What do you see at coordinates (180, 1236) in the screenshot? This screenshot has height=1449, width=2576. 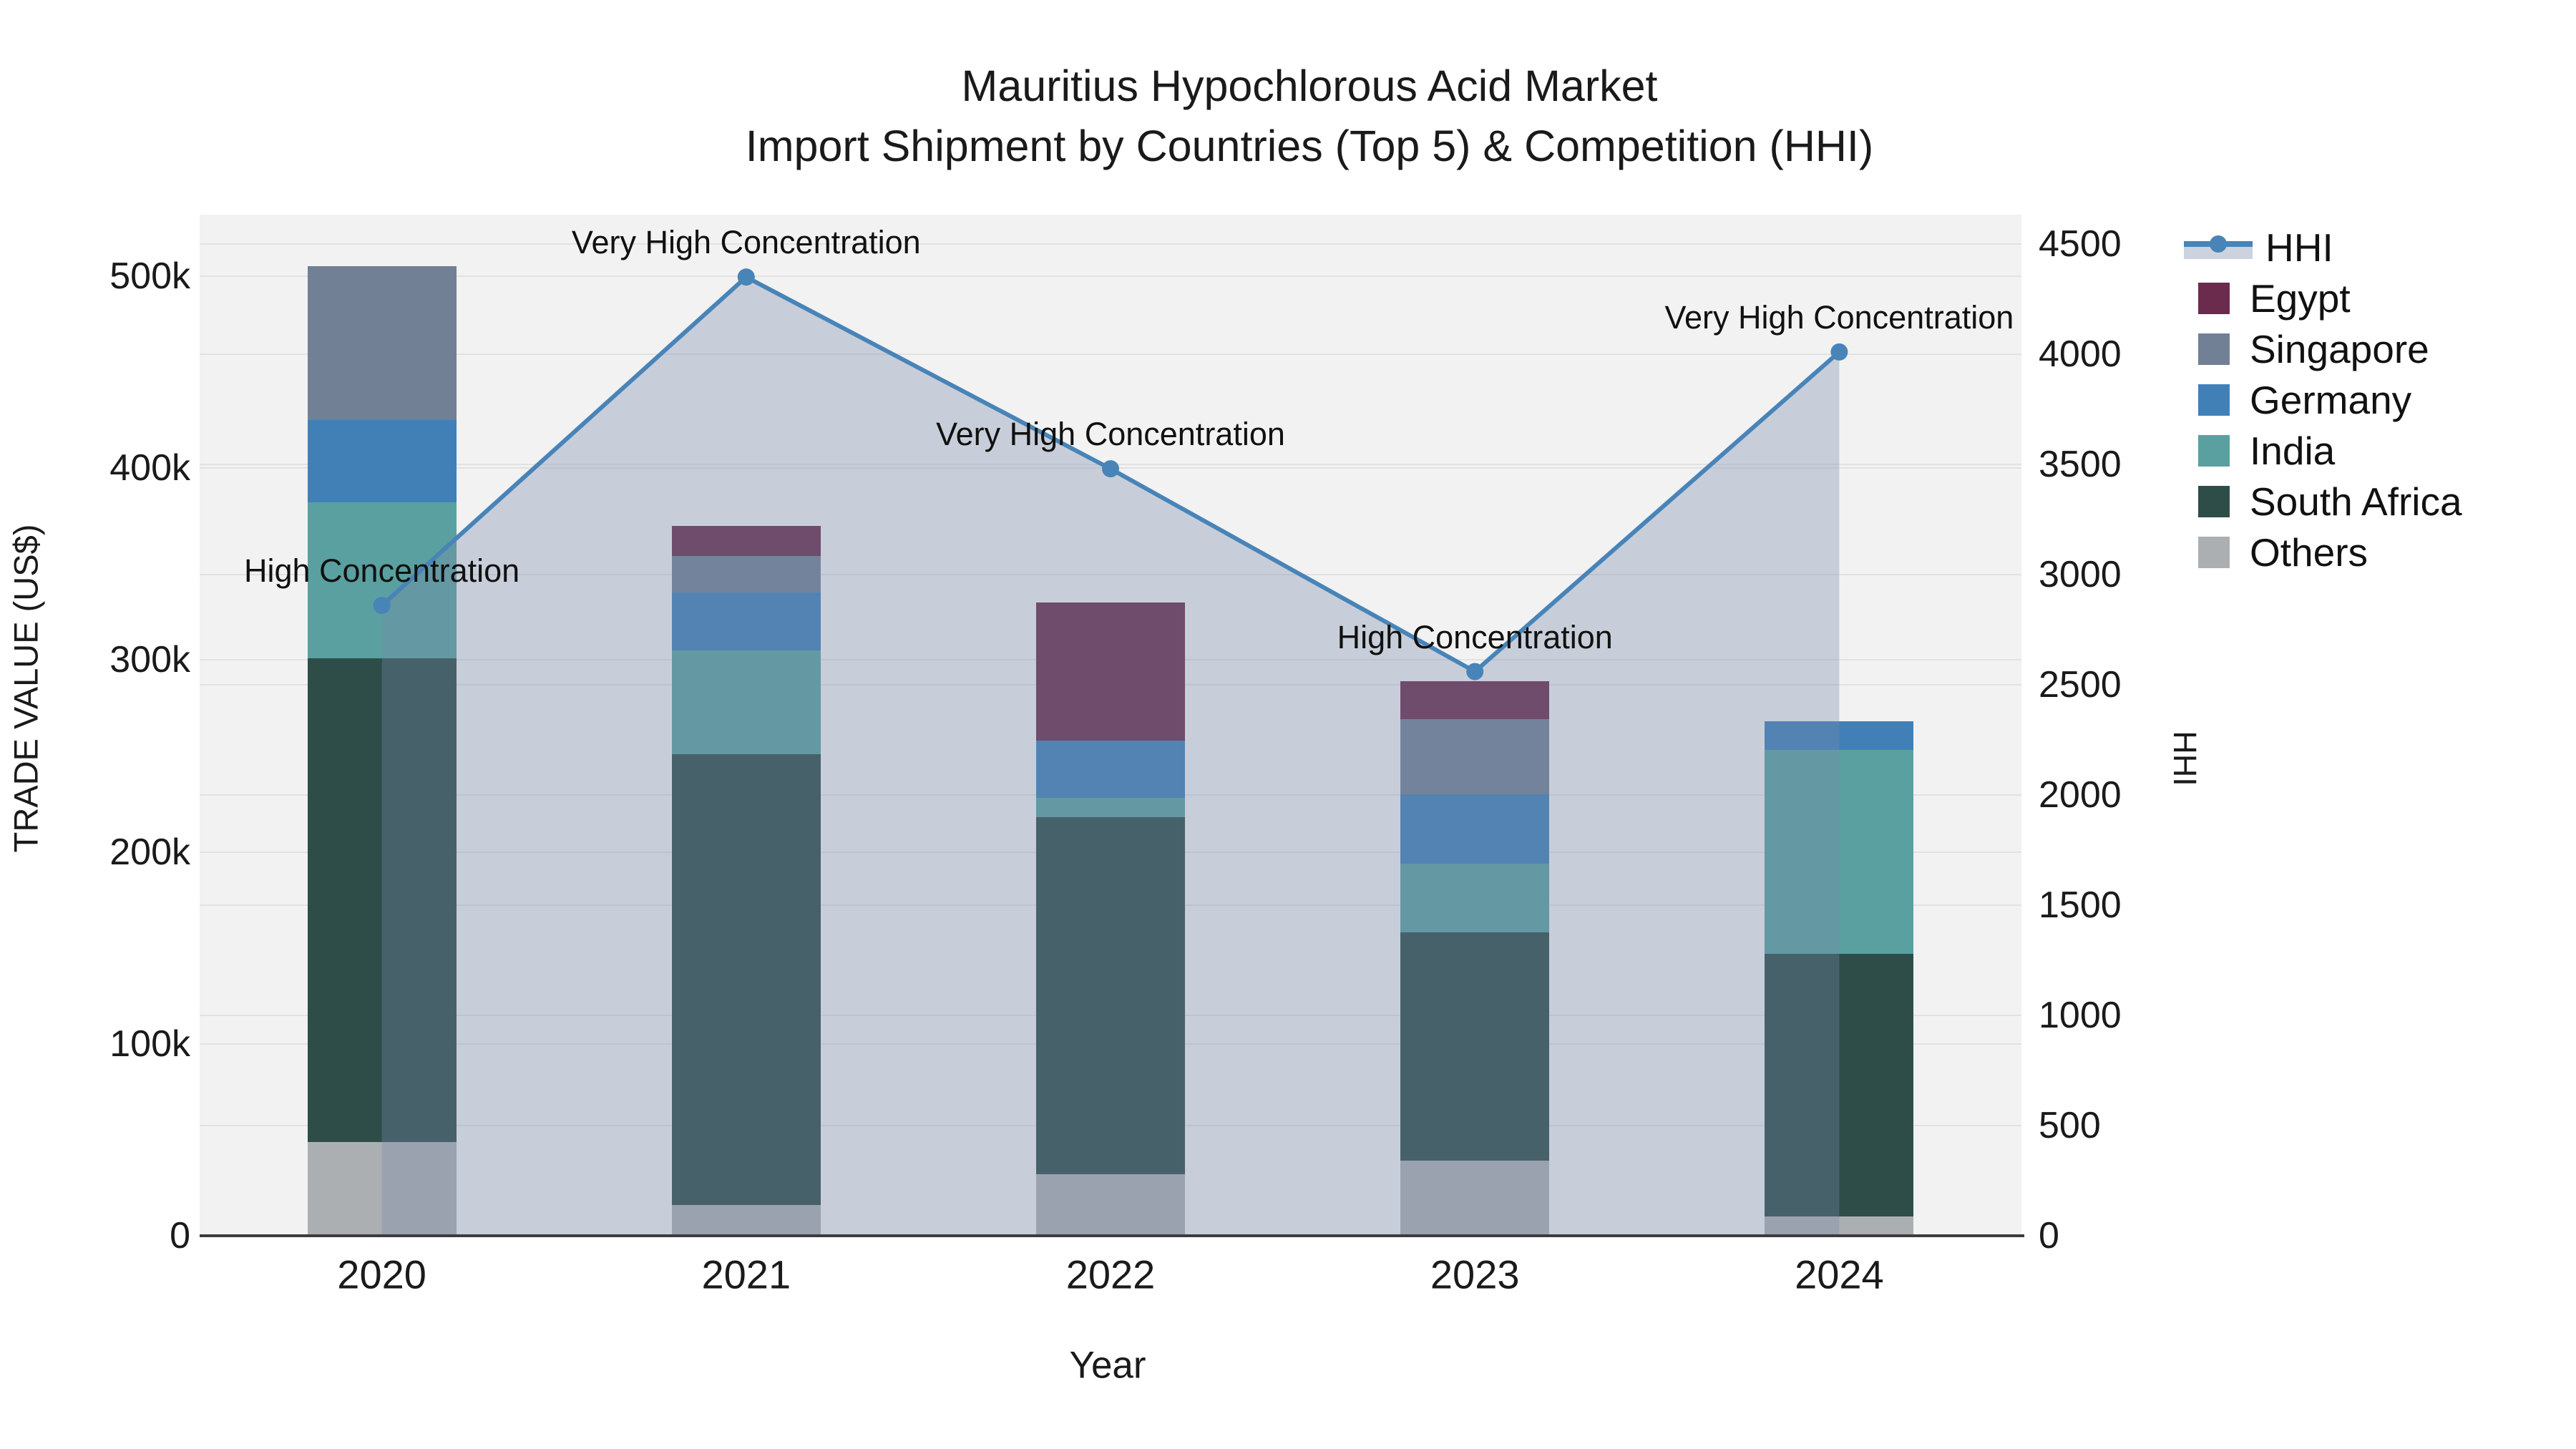 I see `left-tick-0: 0` at bounding box center [180, 1236].